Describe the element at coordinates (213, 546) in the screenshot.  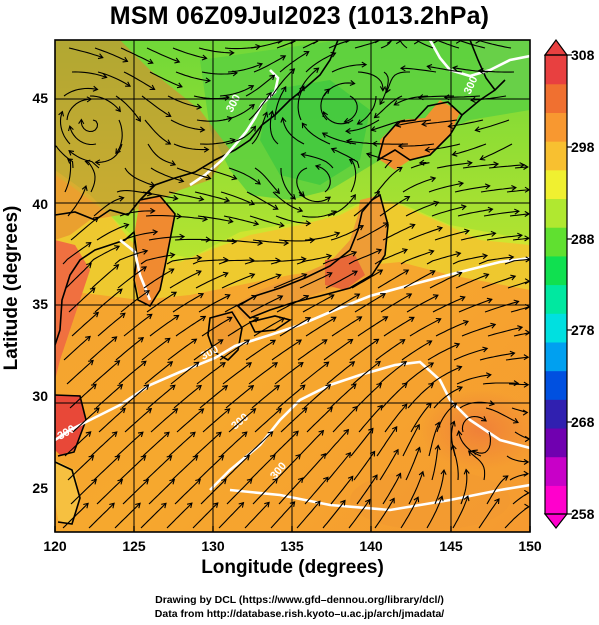
I see `x-tick-label: 130` at that location.